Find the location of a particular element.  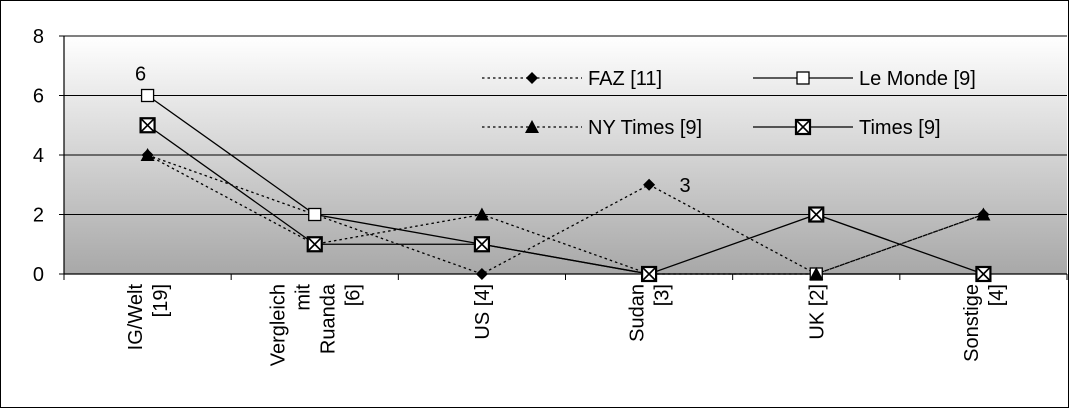

legend-label: FAZ [11] is located at coordinates (625, 79).